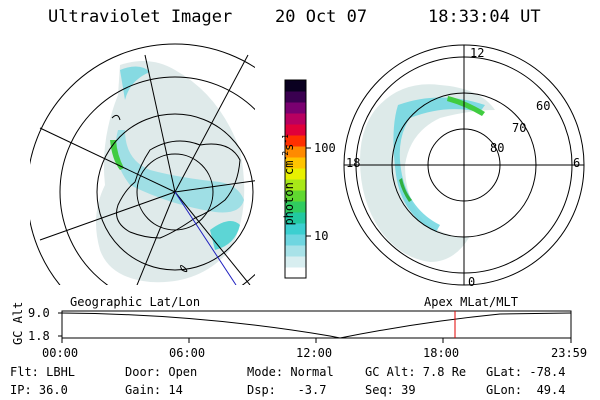  What do you see at coordinates (135, 302) in the screenshot?
I see `left-map-caption: Geographic Lat/Lon` at bounding box center [135, 302].